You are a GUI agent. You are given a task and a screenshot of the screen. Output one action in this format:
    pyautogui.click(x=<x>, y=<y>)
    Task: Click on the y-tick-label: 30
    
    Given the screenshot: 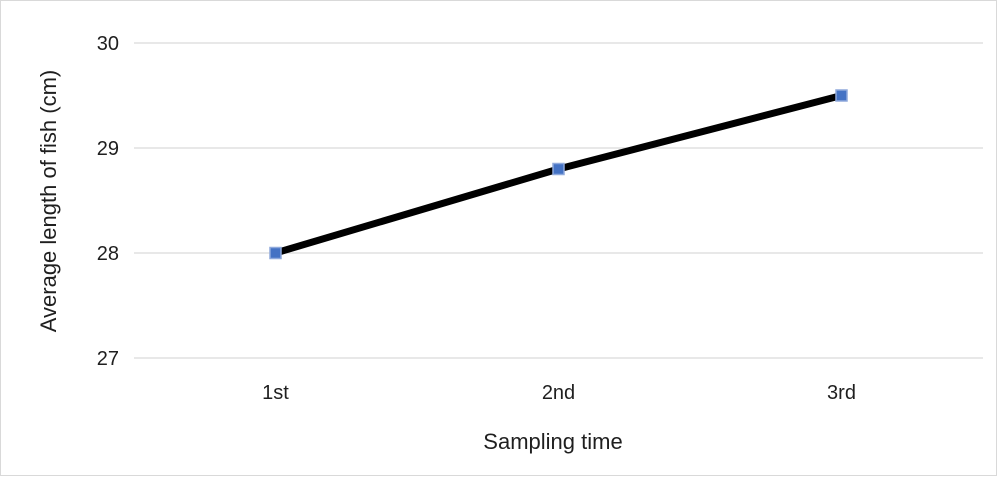 What is the action you would take?
    pyautogui.click(x=108, y=44)
    